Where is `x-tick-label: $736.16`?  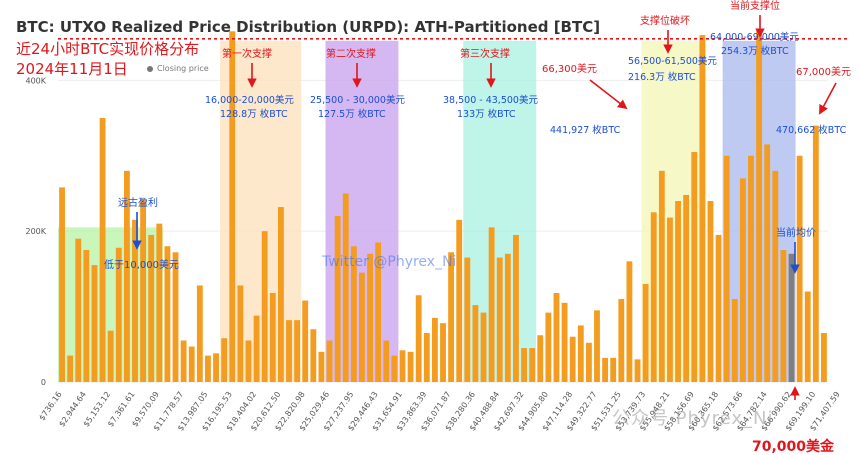
x-tick-label: $736.16 is located at coordinates (50, 406).